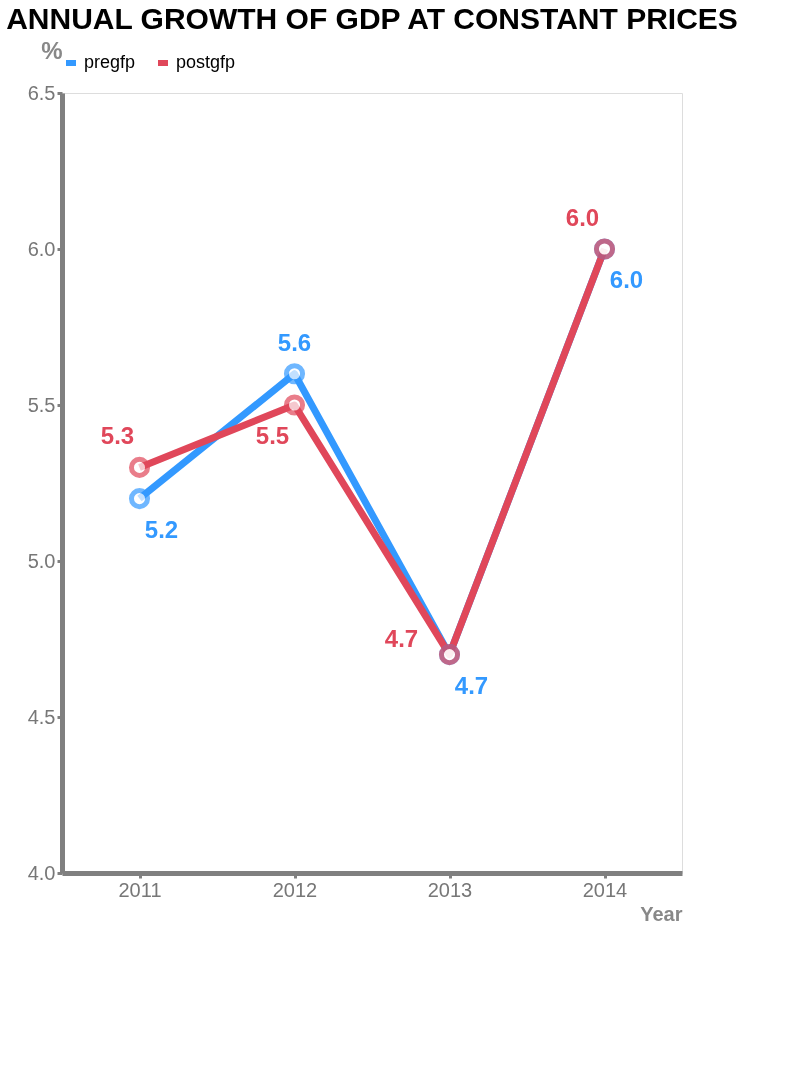 The height and width of the screenshot is (1069, 804). Describe the element at coordinates (450, 889) in the screenshot. I see `x-tick-label: 2013` at that location.